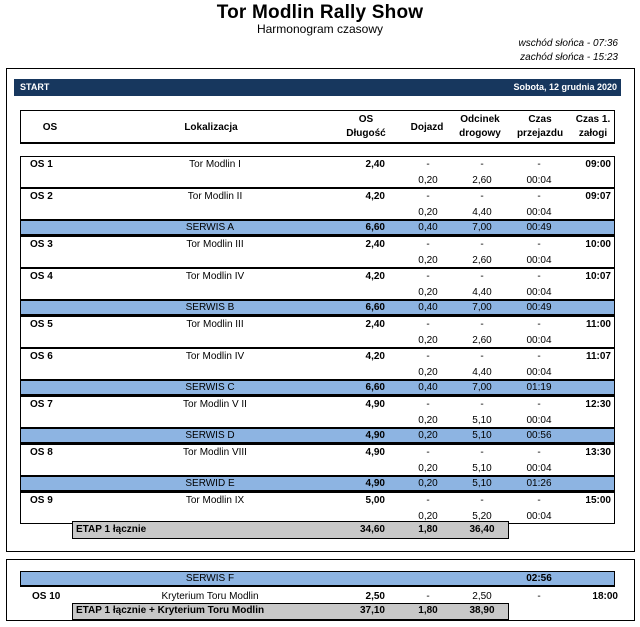  Describe the element at coordinates (41, 500) in the screenshot. I see `stage-number: OS 9` at that location.